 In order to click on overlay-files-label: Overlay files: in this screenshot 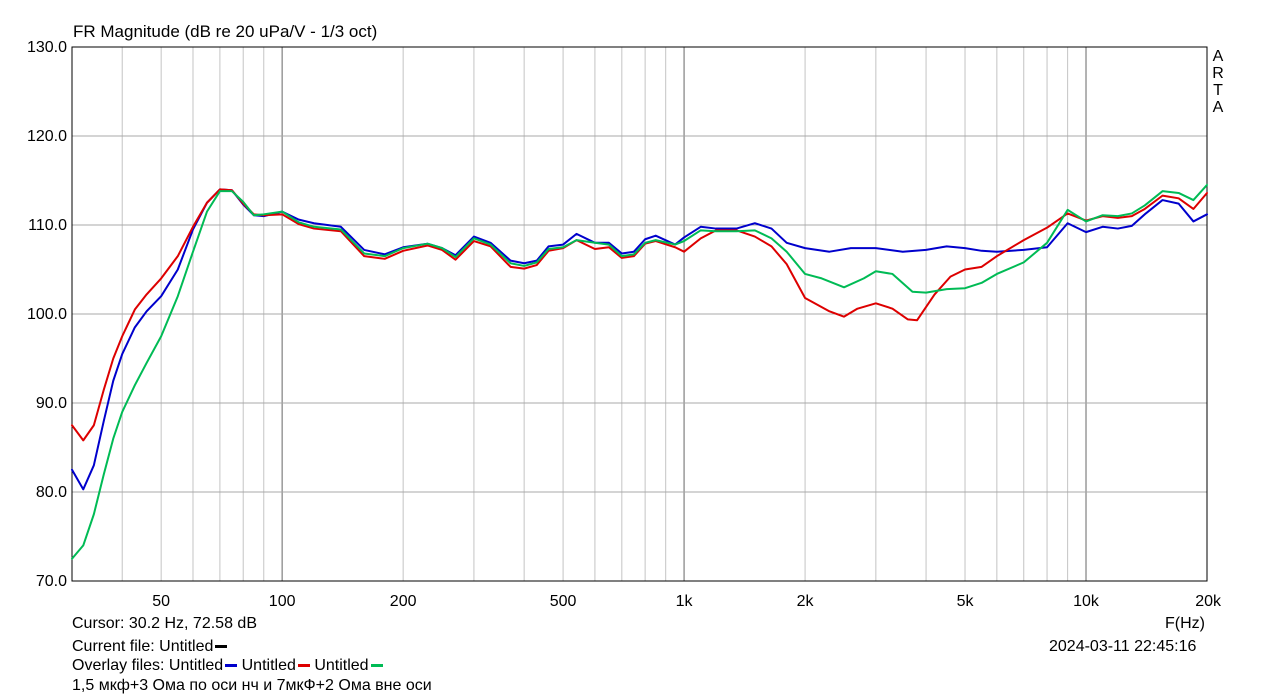, I will do `click(118, 665)`.